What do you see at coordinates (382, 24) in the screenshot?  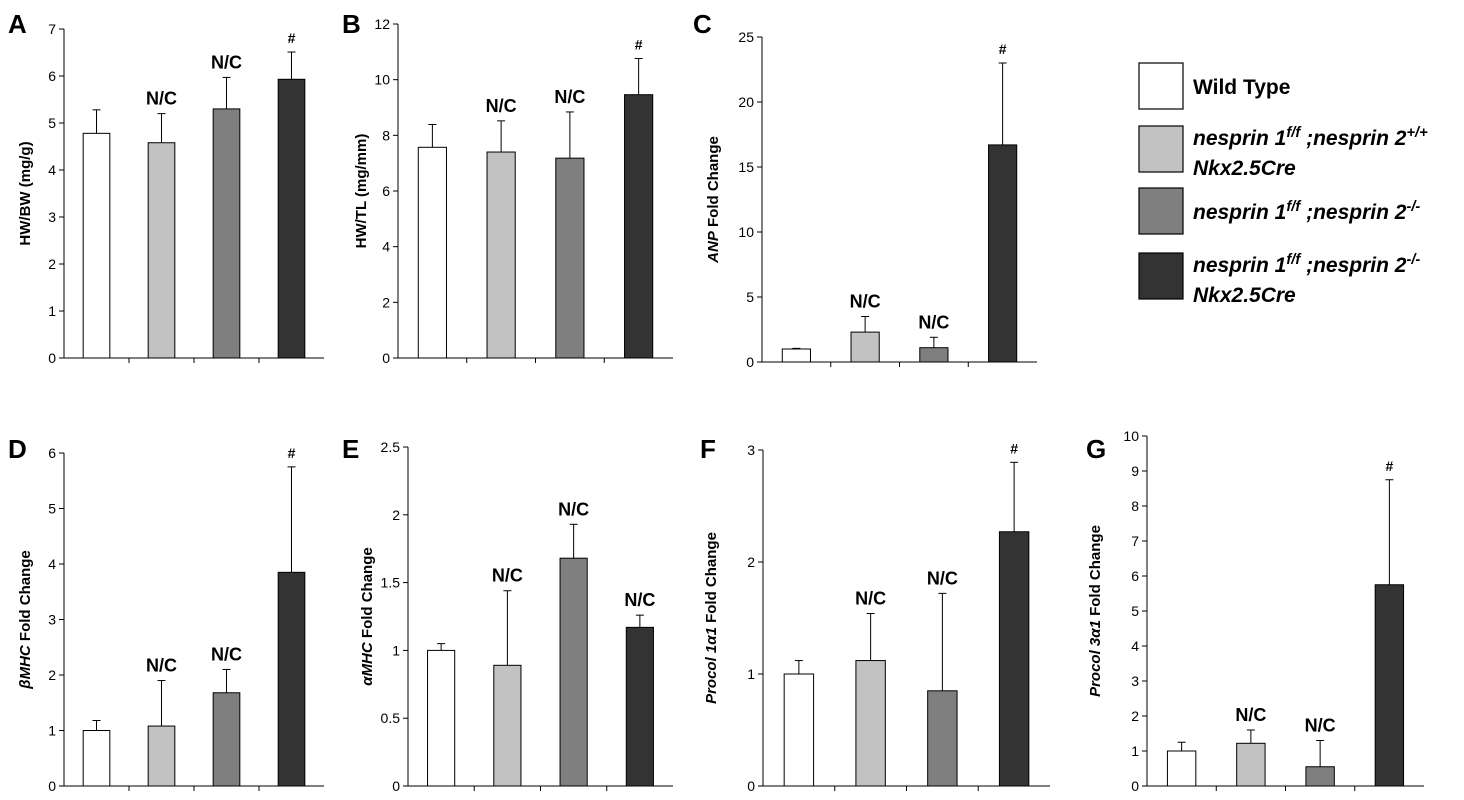 I see `y-tick-label: 12` at bounding box center [382, 24].